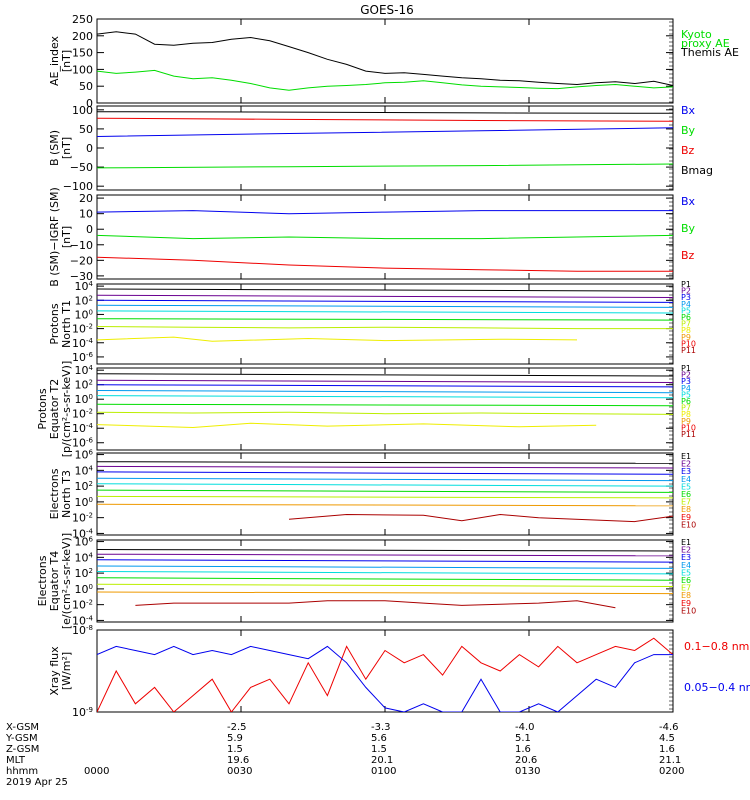  I want to click on y-tick-label: 10-9, so click(82, 712).